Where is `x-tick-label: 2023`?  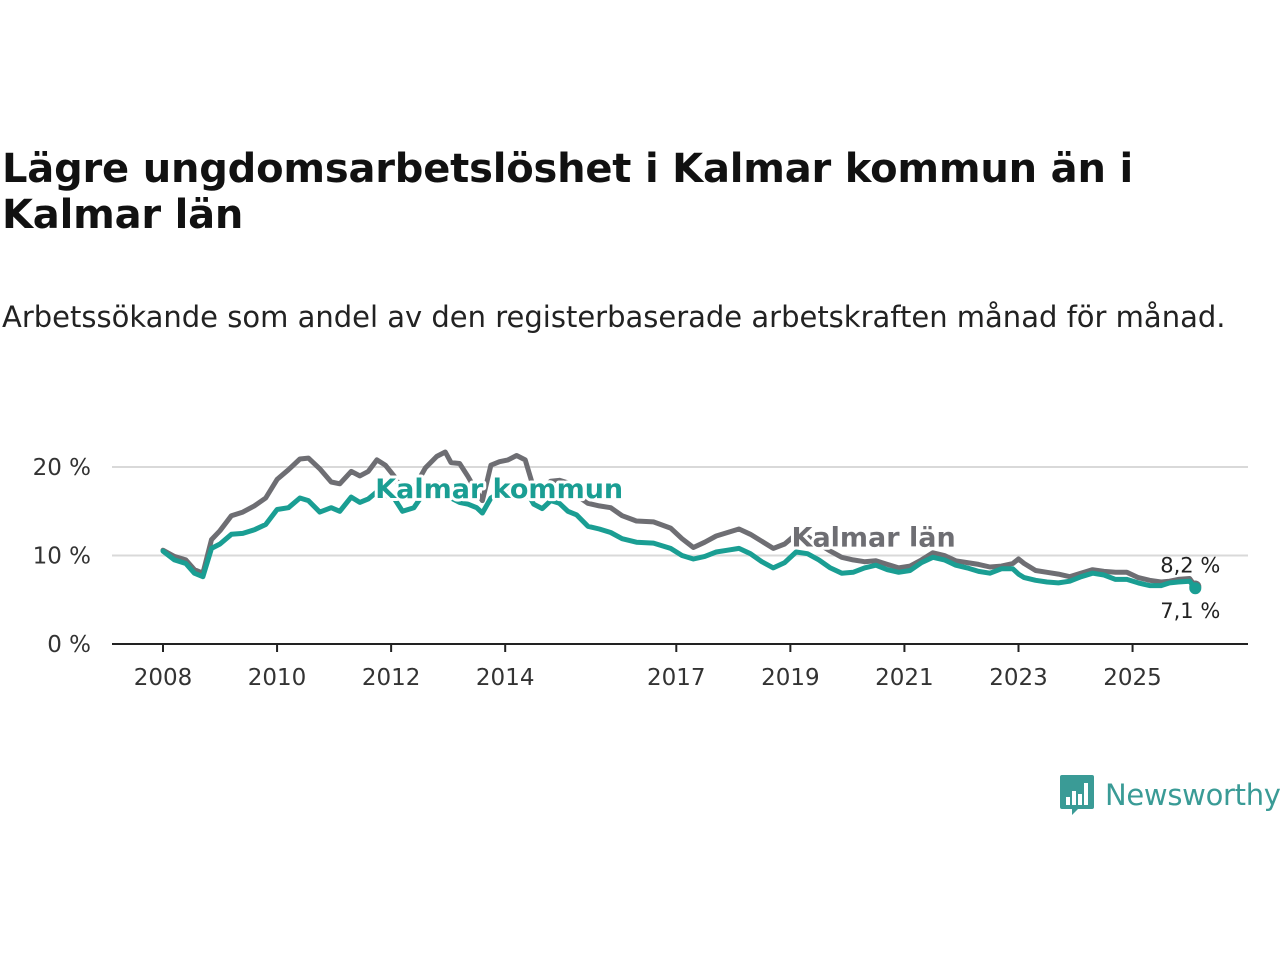 x-tick-label: 2023 is located at coordinates (1018, 678).